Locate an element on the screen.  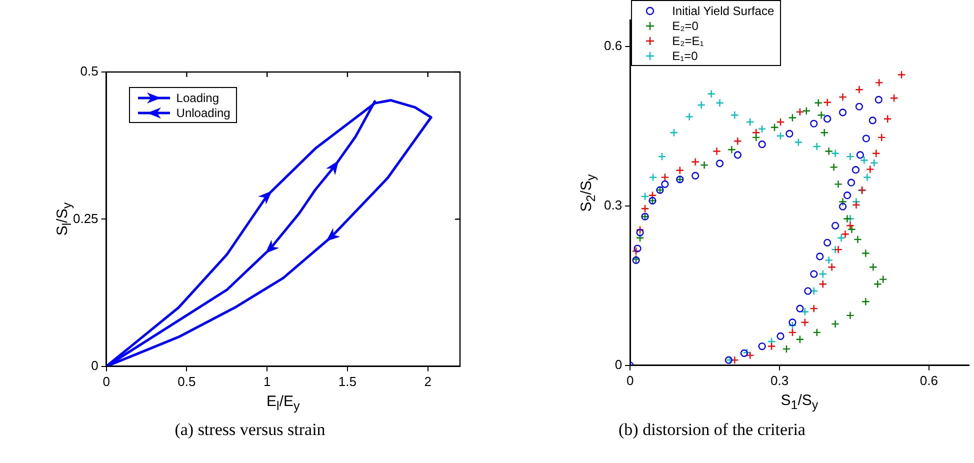
x-axis-title: S$_{1}$/S$_{y}$ is located at coordinates (799, 402).